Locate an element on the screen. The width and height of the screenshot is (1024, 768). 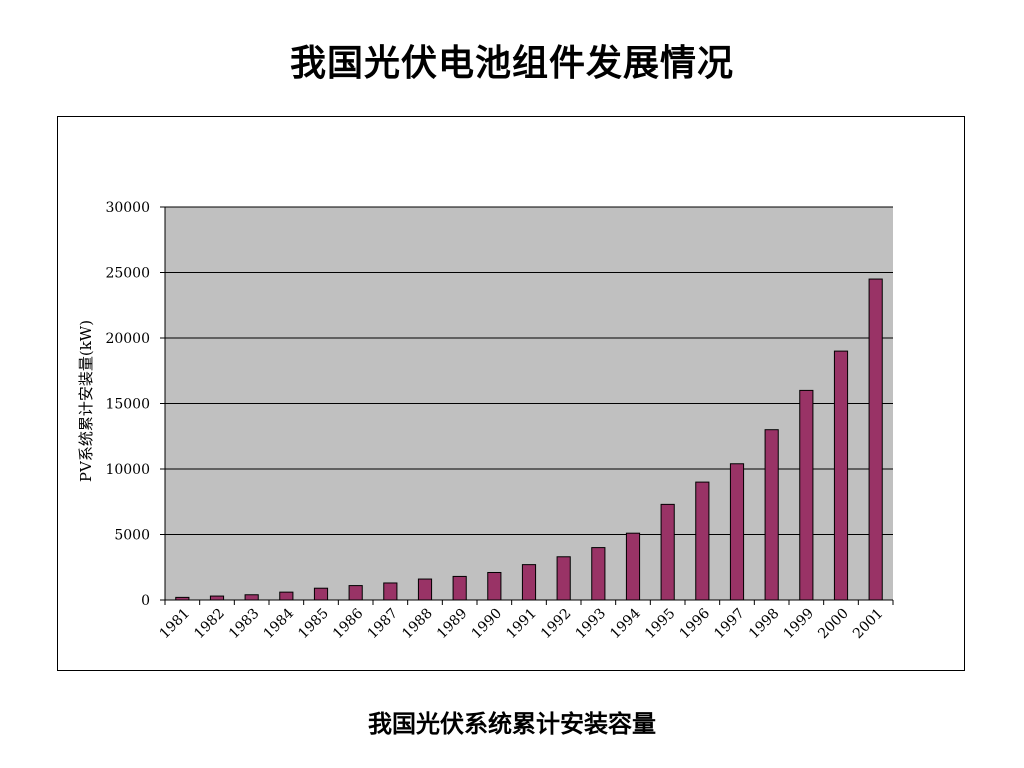
bar-1989 is located at coordinates (459, 588).